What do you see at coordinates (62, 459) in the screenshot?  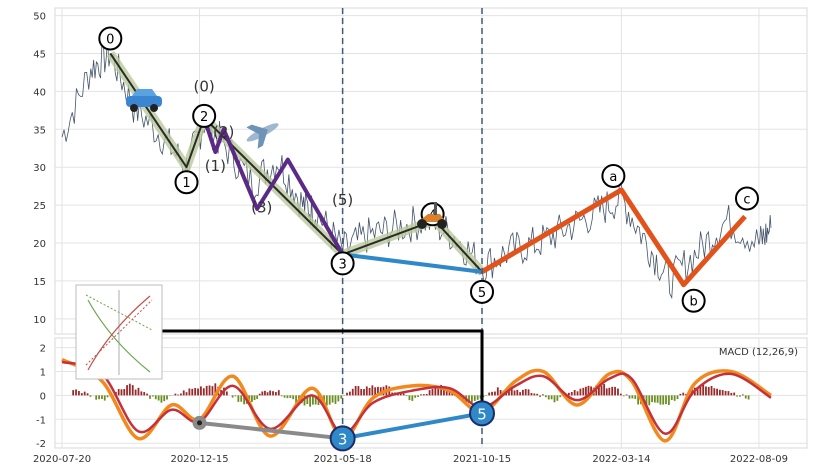 I see `x-tick-label: 2020-07-20` at bounding box center [62, 459].